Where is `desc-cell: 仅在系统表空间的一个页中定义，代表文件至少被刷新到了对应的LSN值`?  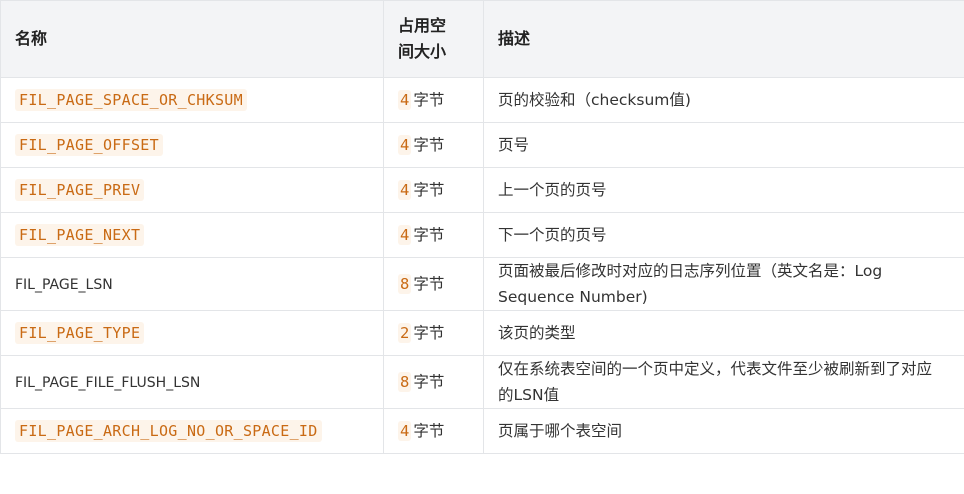
desc-cell: 仅在系统表空间的一个页中定义，代表文件至少被刷新到了对应的LSN值 is located at coordinates (723, 382).